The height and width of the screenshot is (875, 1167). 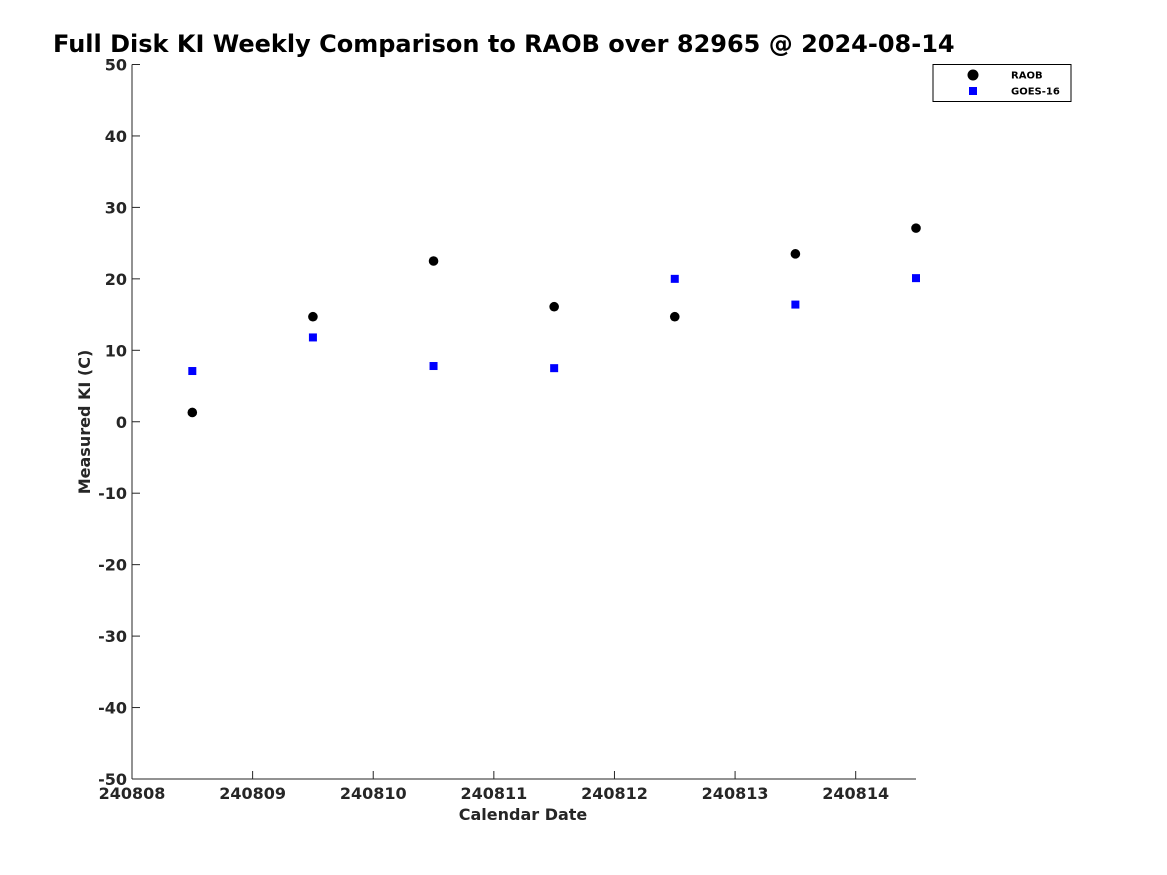 I want to click on y-tick-label: -10, so click(x=112, y=493).